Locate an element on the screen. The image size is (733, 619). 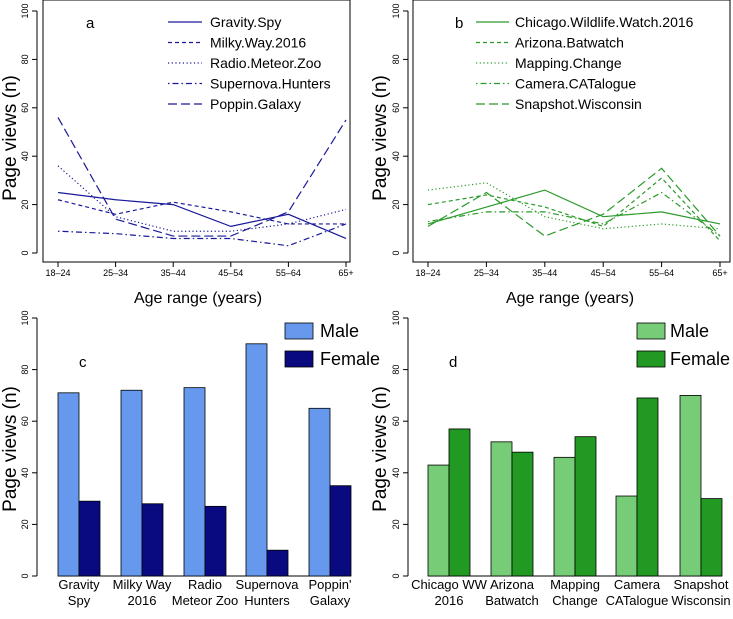
legend-label: Chicago.Wildlife.Watch.2016 is located at coordinates (604, 22).